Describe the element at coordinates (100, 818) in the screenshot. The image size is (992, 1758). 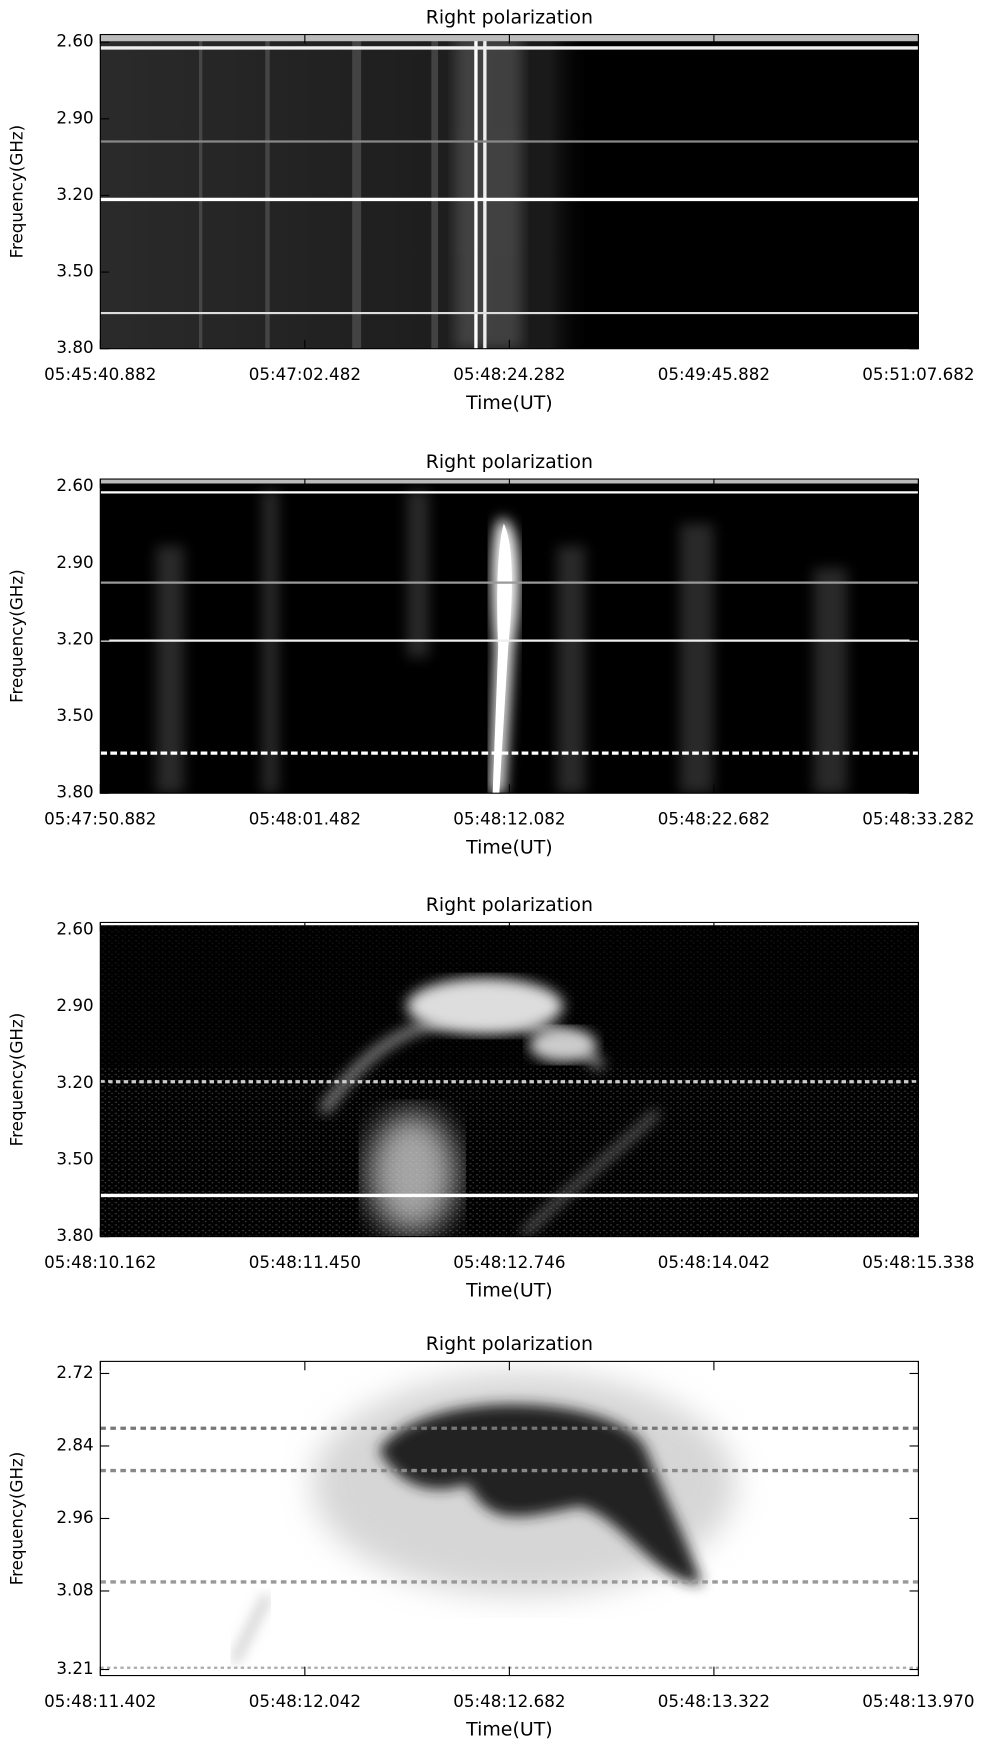
I see `x-tick-label: 05:47:50.882` at that location.